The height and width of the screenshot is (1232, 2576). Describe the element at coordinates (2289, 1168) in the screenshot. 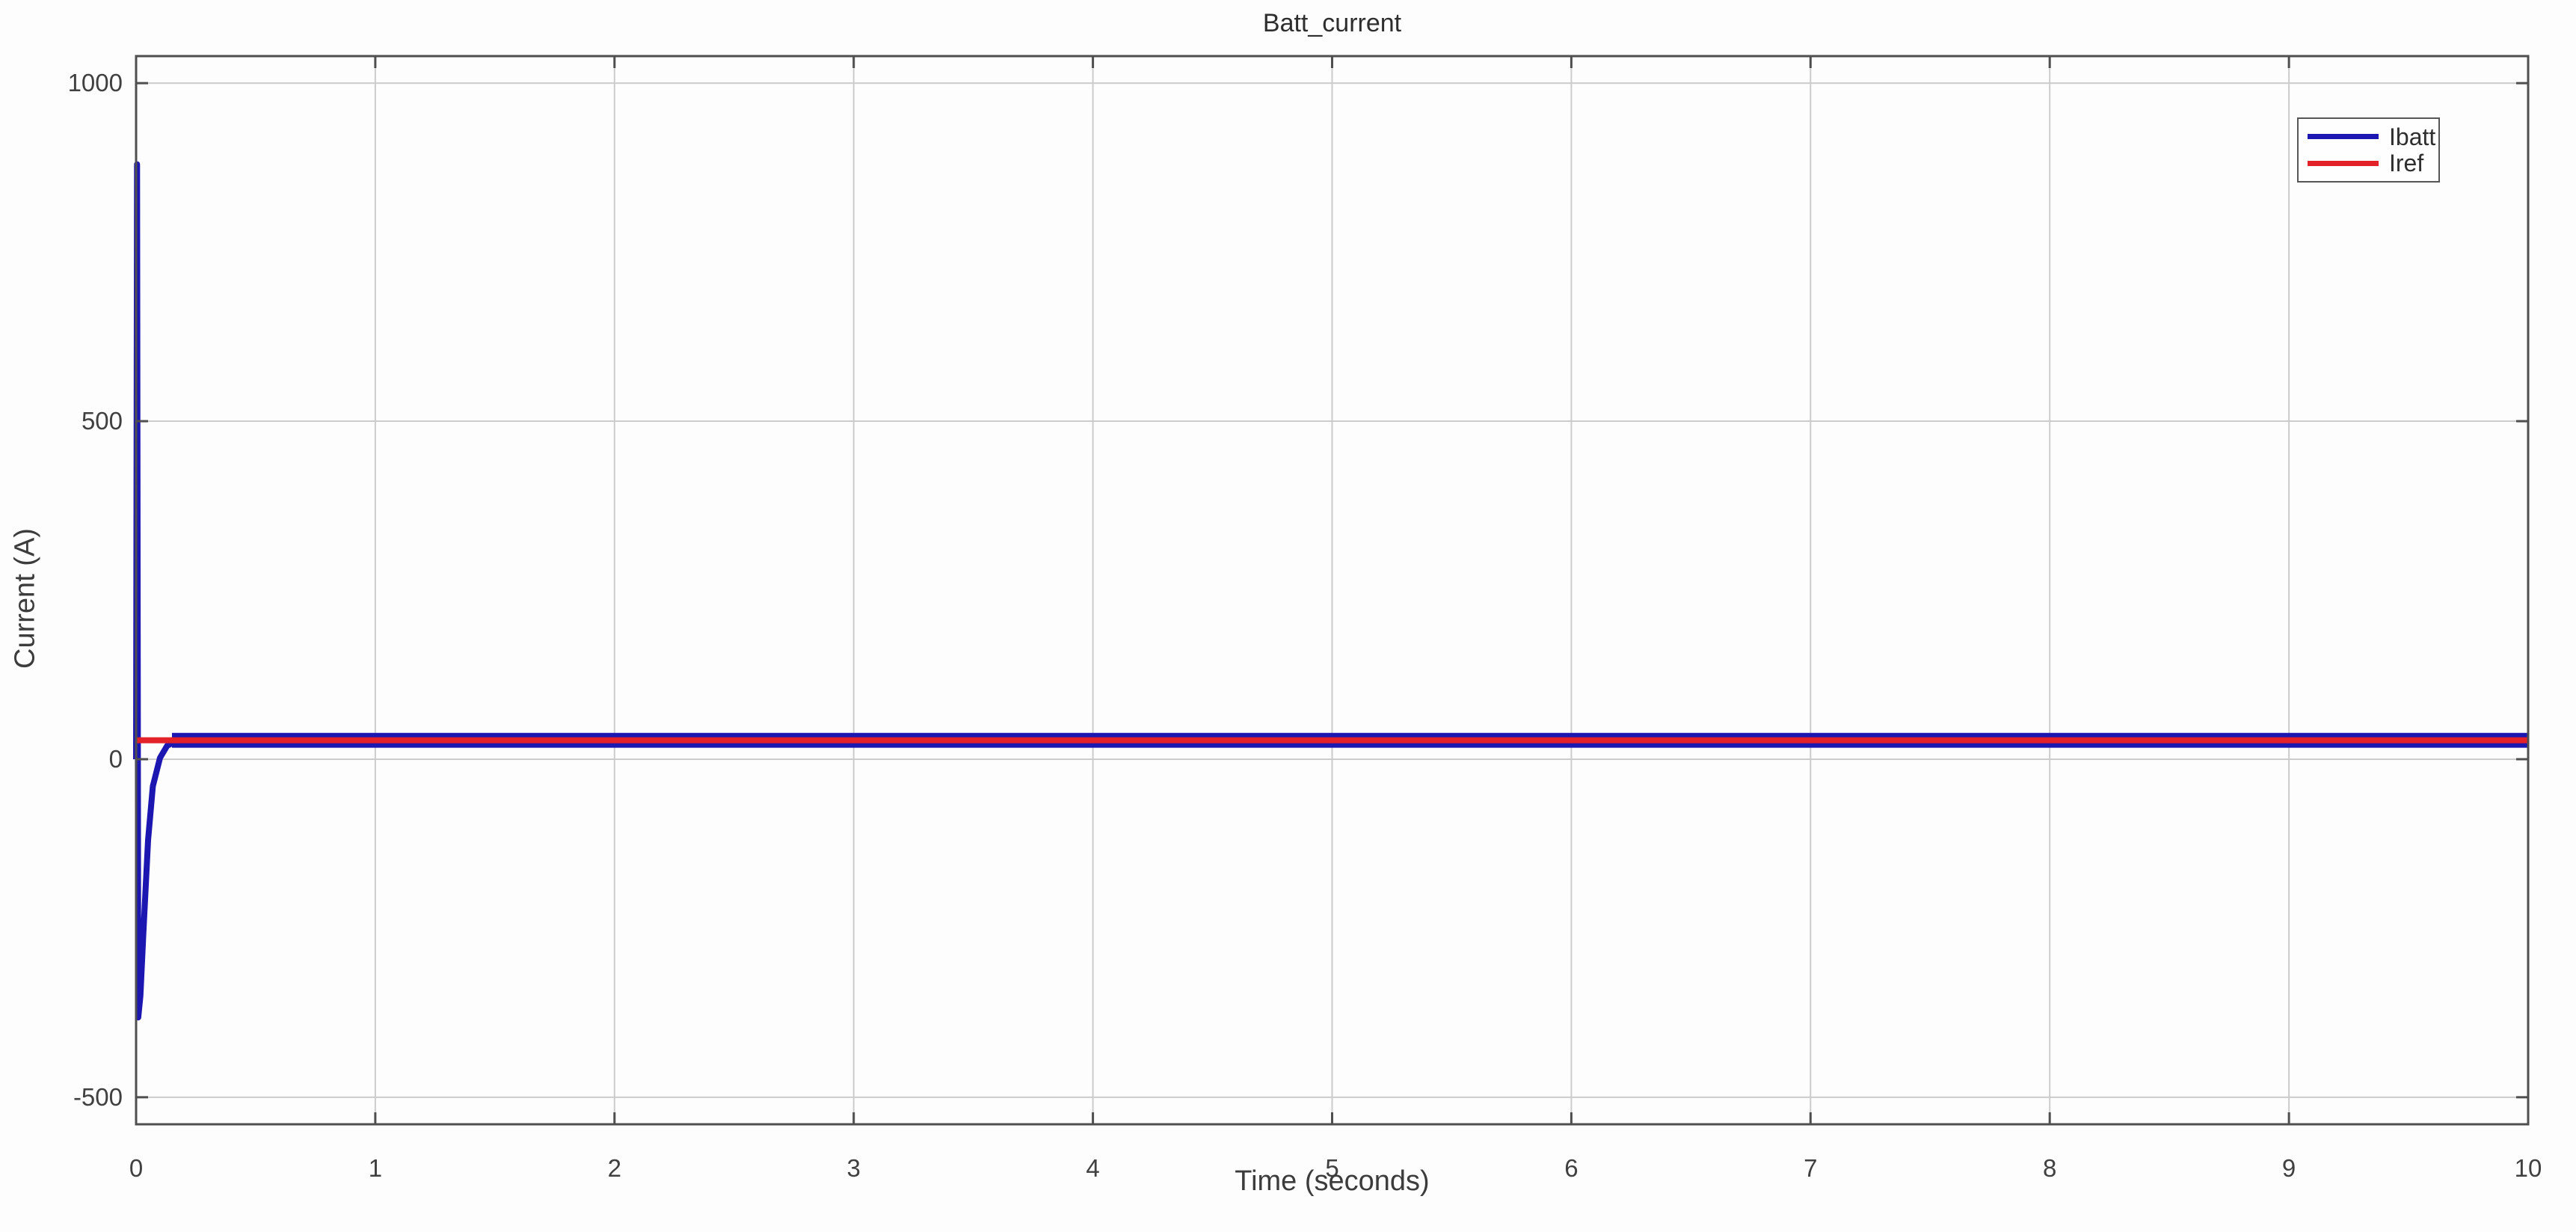

I see `x-tick-label: 9` at that location.